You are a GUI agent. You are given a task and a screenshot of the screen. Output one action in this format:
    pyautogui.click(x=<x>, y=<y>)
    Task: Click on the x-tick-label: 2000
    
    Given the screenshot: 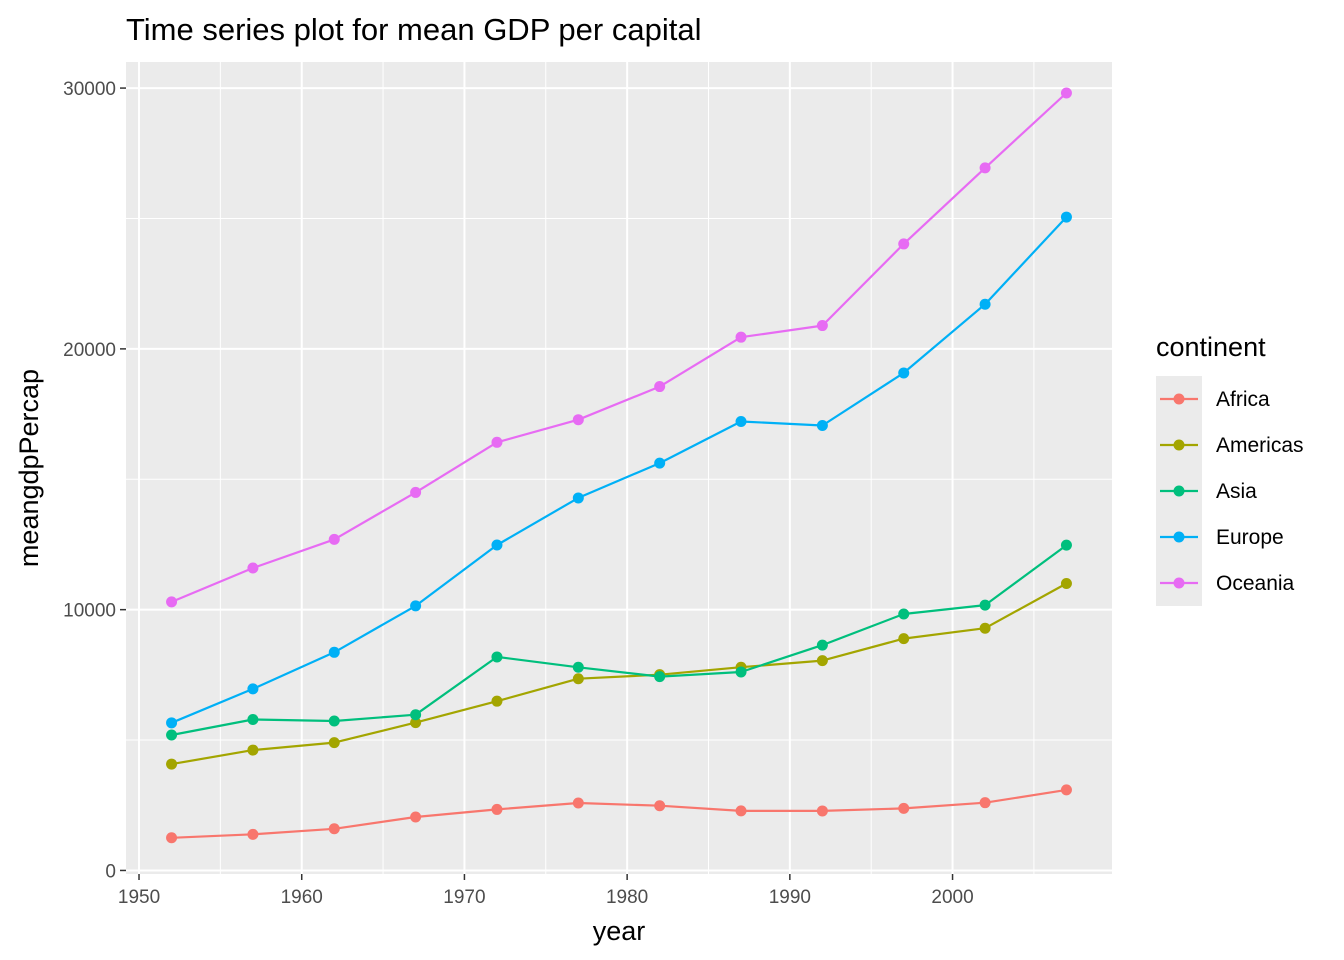 What is the action you would take?
    pyautogui.click(x=952, y=897)
    